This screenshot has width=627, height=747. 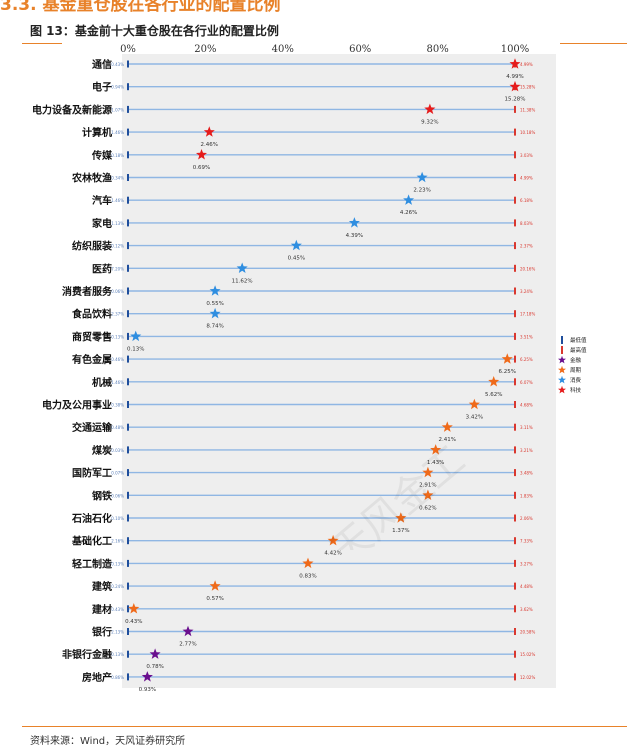 I want to click on legend-swatch-min, so click(x=562, y=340).